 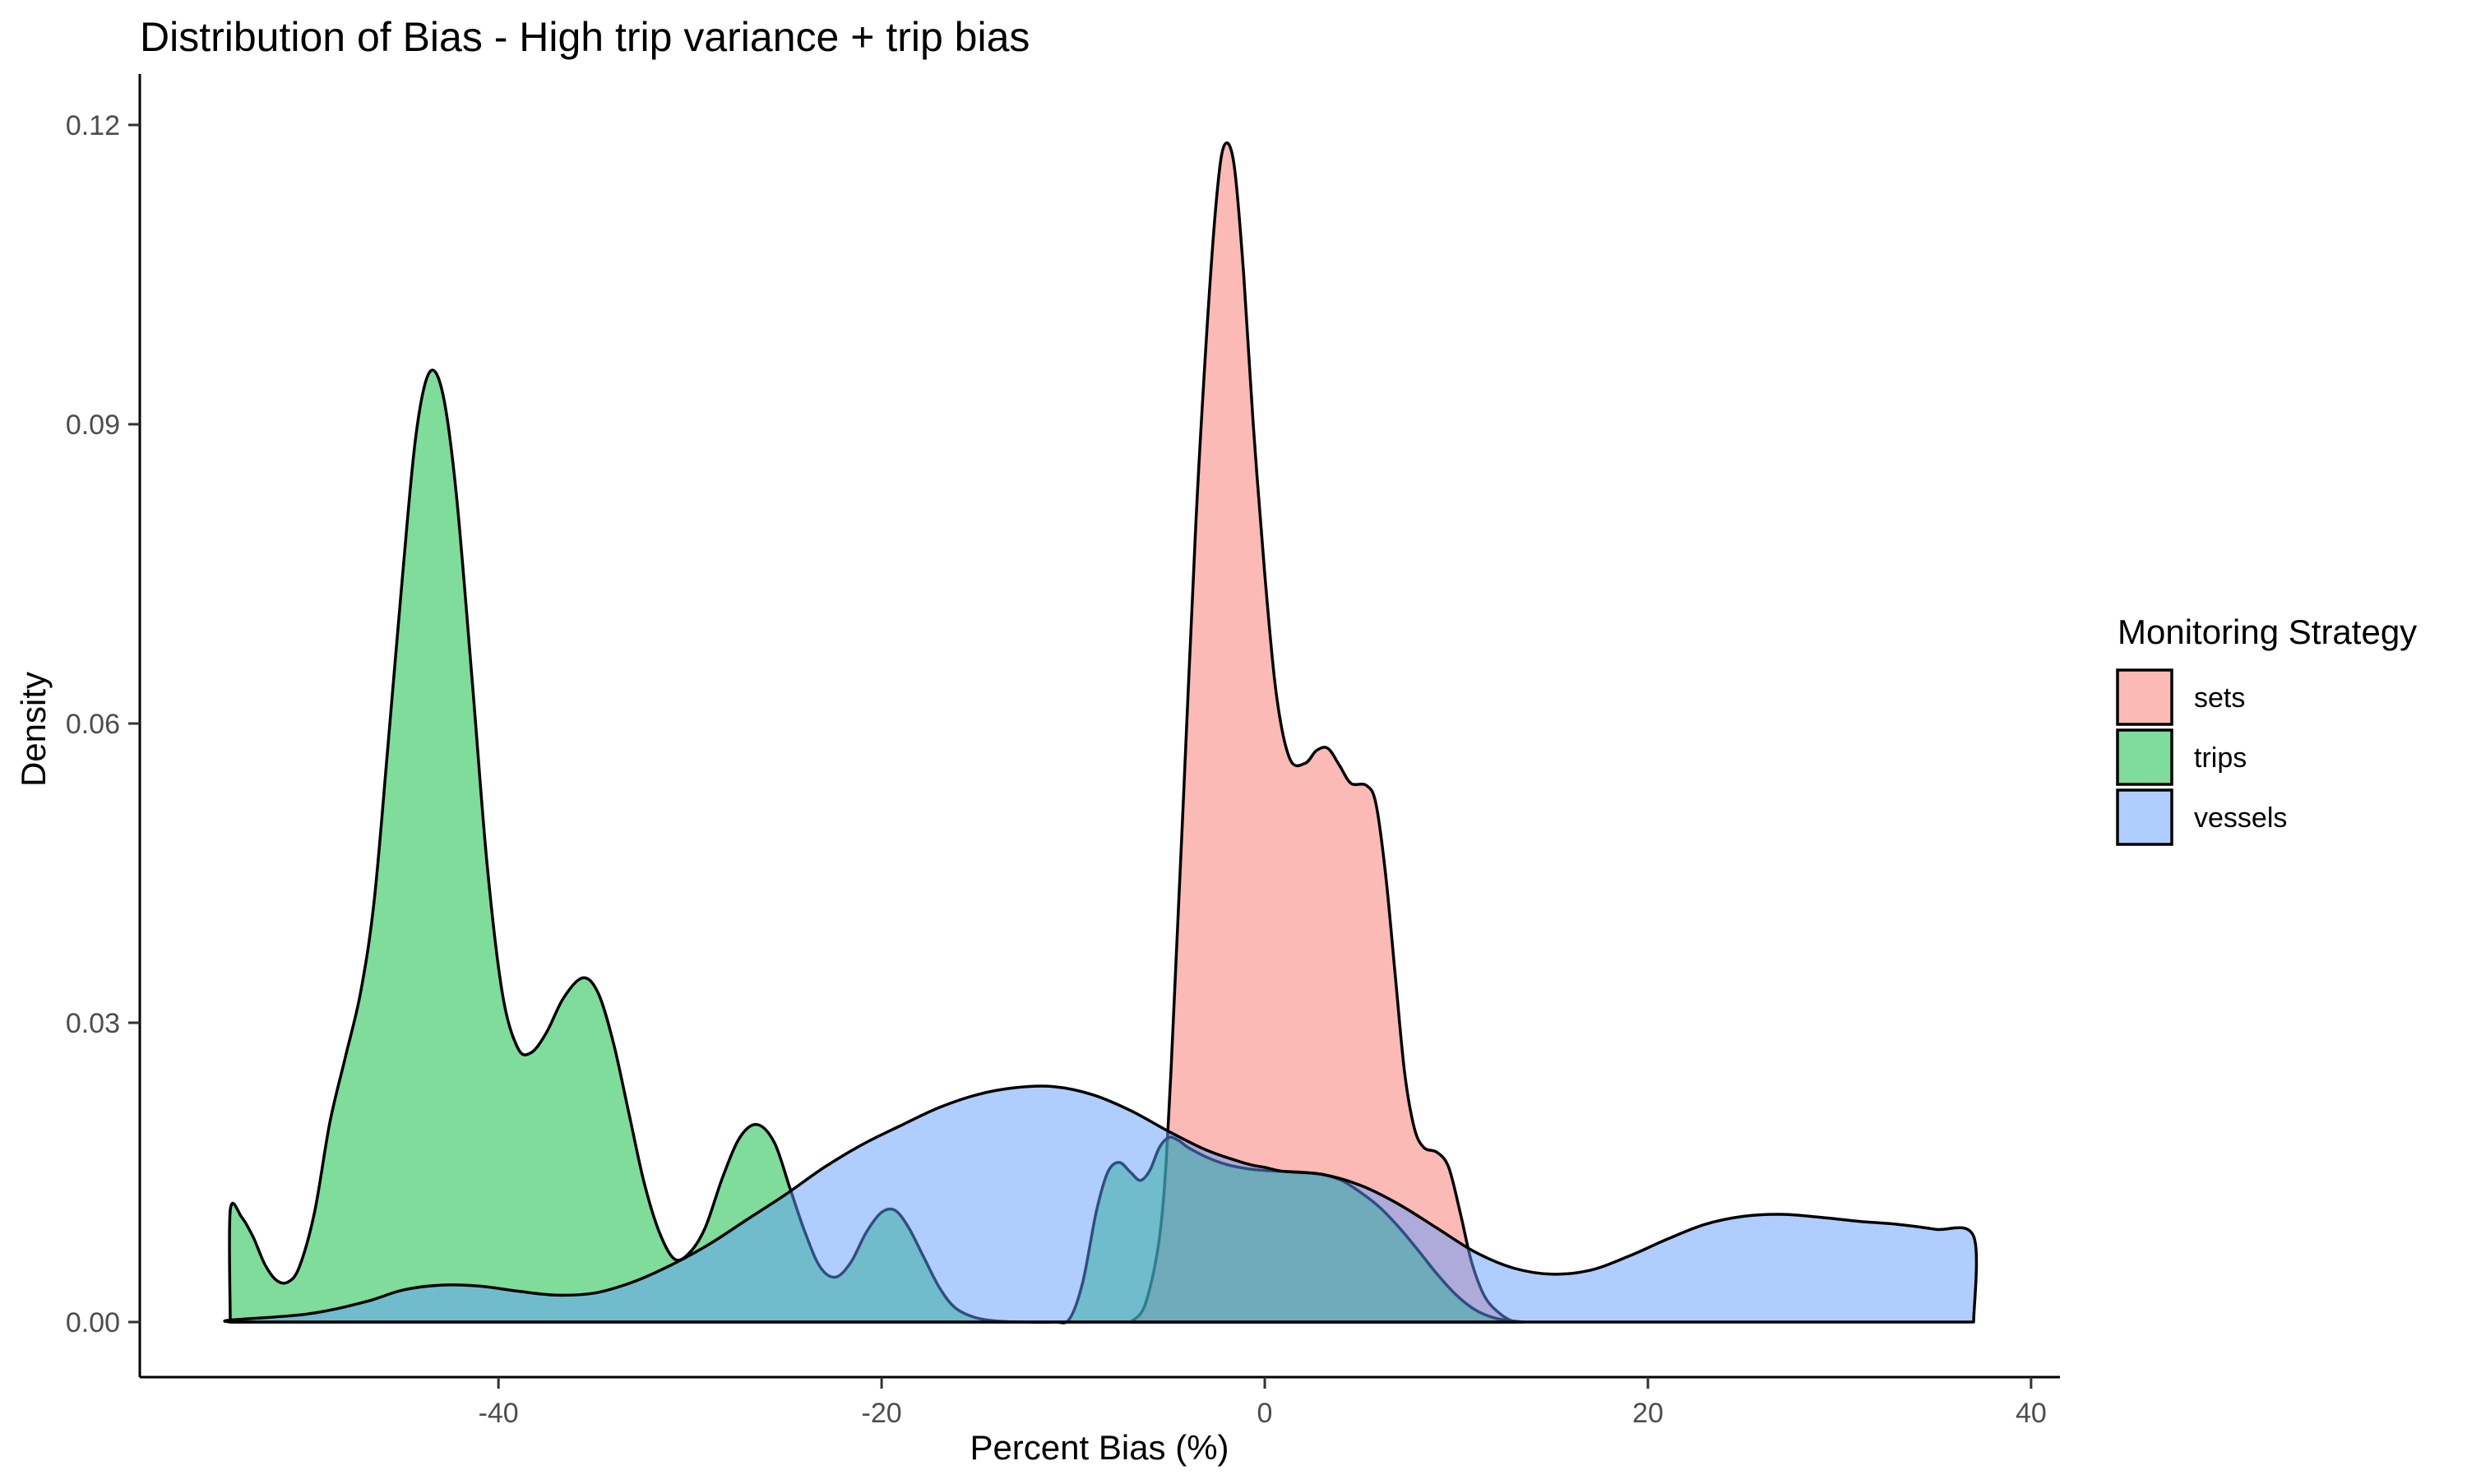 What do you see at coordinates (499, 1414) in the screenshot?
I see `x-tick-label: -40` at bounding box center [499, 1414].